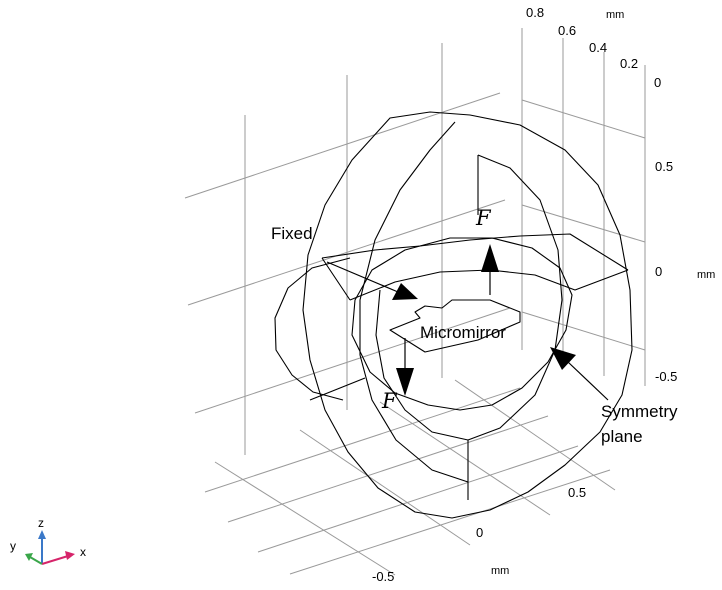  Describe the element at coordinates (490, 258) in the screenshot. I see `force-up-arrowhead-icon` at that location.